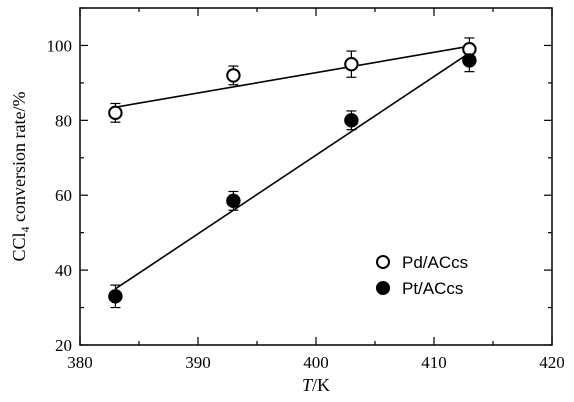 The width and height of the screenshot is (574, 402). I want to click on y-tick-label: 100, so click(60, 45).